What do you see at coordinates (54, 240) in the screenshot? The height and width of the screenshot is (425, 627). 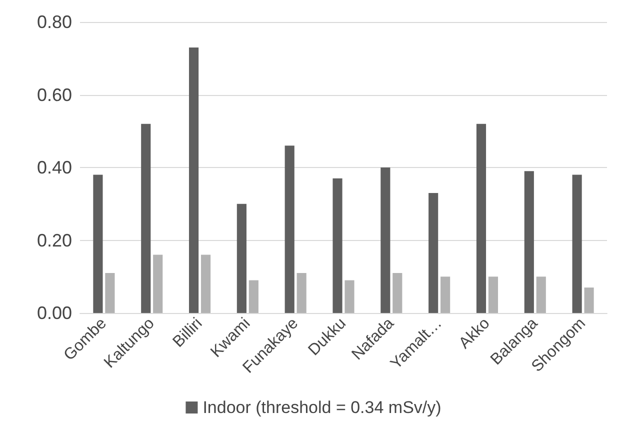 I see `y-tick-label: 0.20` at bounding box center [54, 240].